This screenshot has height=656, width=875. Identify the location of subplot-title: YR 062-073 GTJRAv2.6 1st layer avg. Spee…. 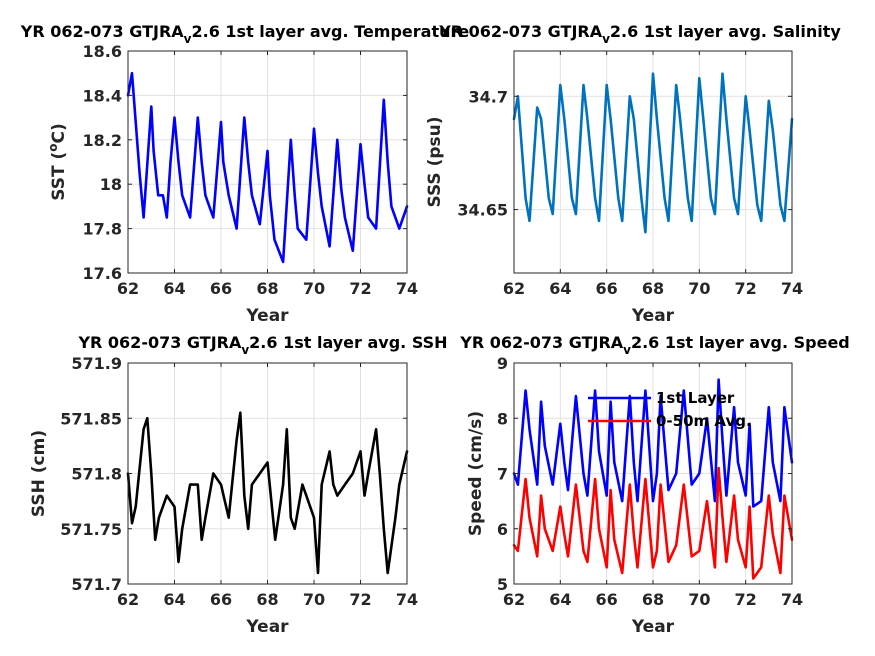
(654, 345).